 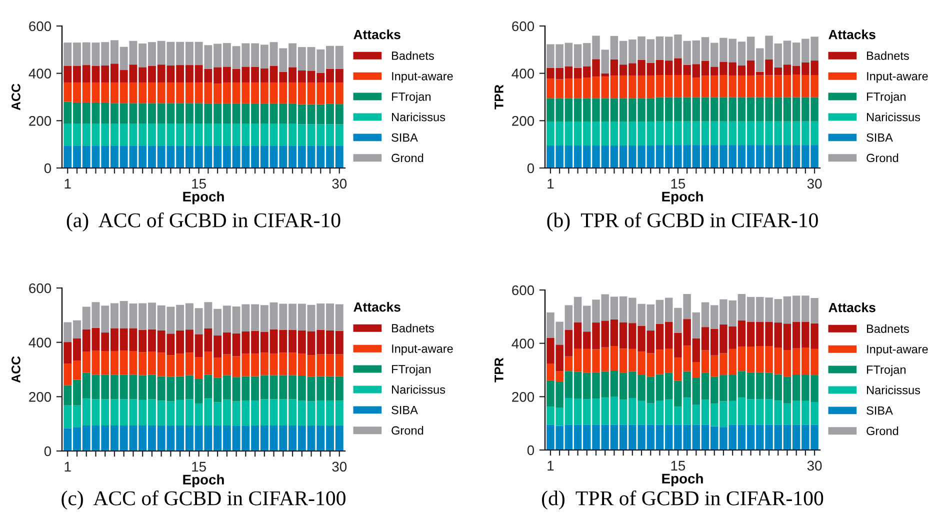 What do you see at coordinates (683, 500) in the screenshot?
I see `text: (d) TPR of GCBD in CIFAR-100` at bounding box center [683, 500].